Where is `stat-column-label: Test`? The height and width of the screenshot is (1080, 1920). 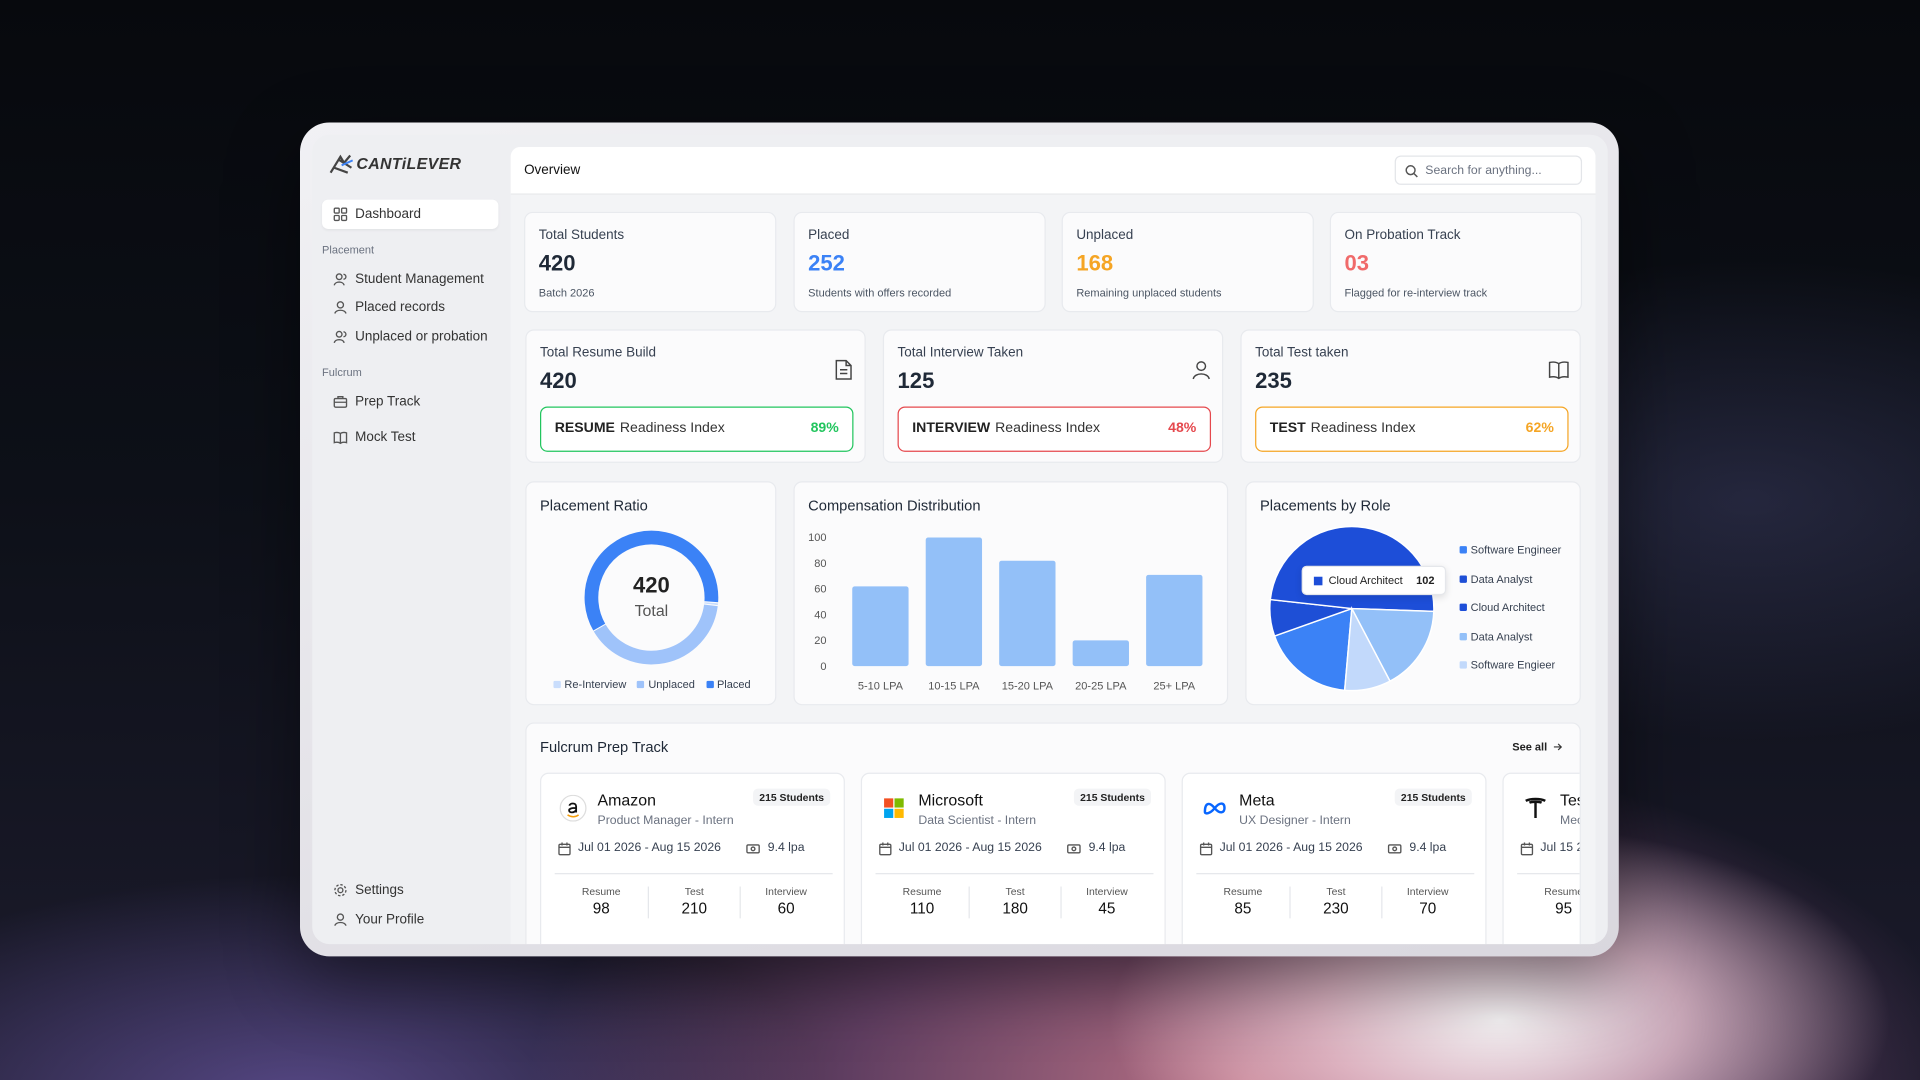 stat-column-label: Test is located at coordinates (1336, 891).